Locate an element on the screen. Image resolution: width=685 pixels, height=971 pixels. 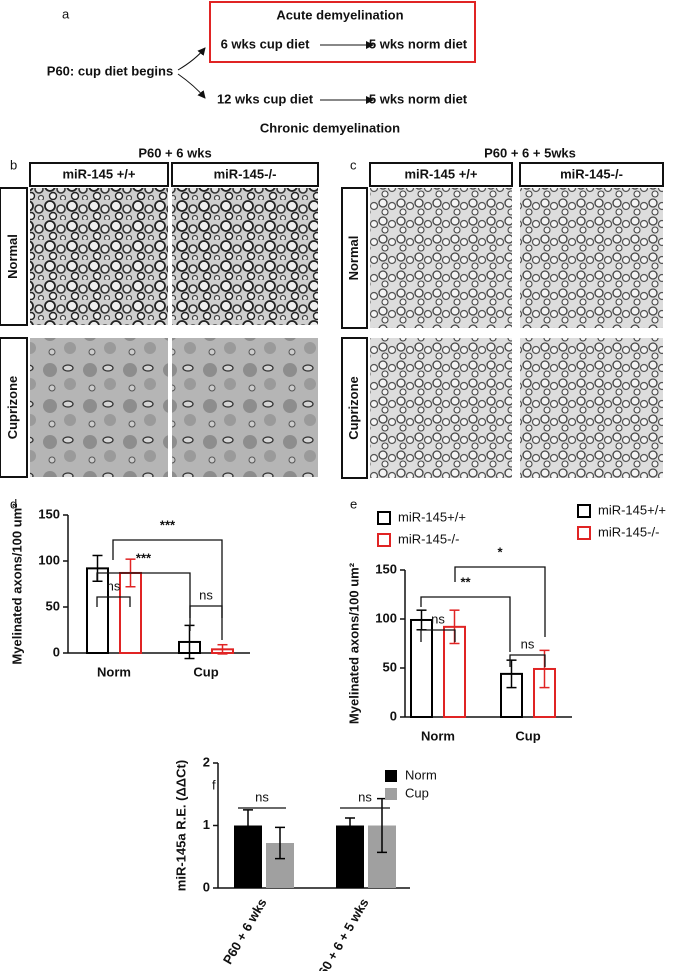
panel-title: P60 + 6 wks is located at coordinates (174, 152).